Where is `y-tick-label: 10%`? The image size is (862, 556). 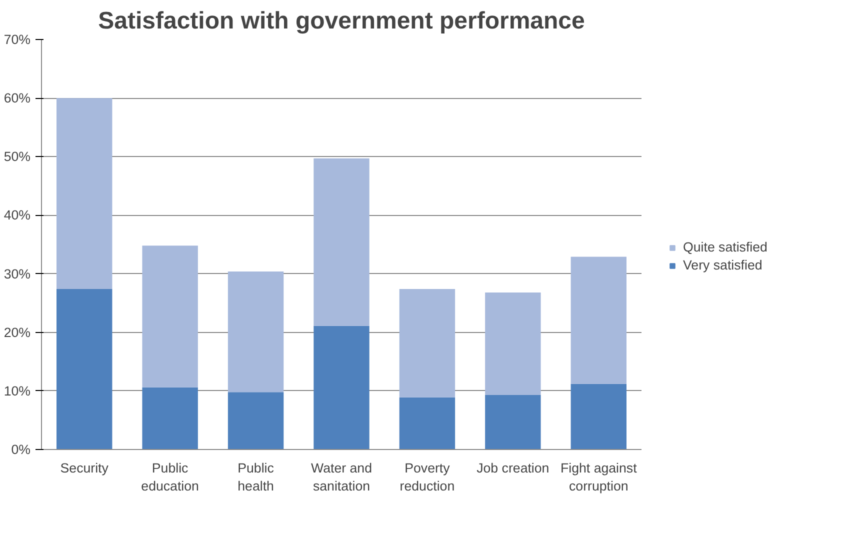
y-tick-label: 10% is located at coordinates (17, 390).